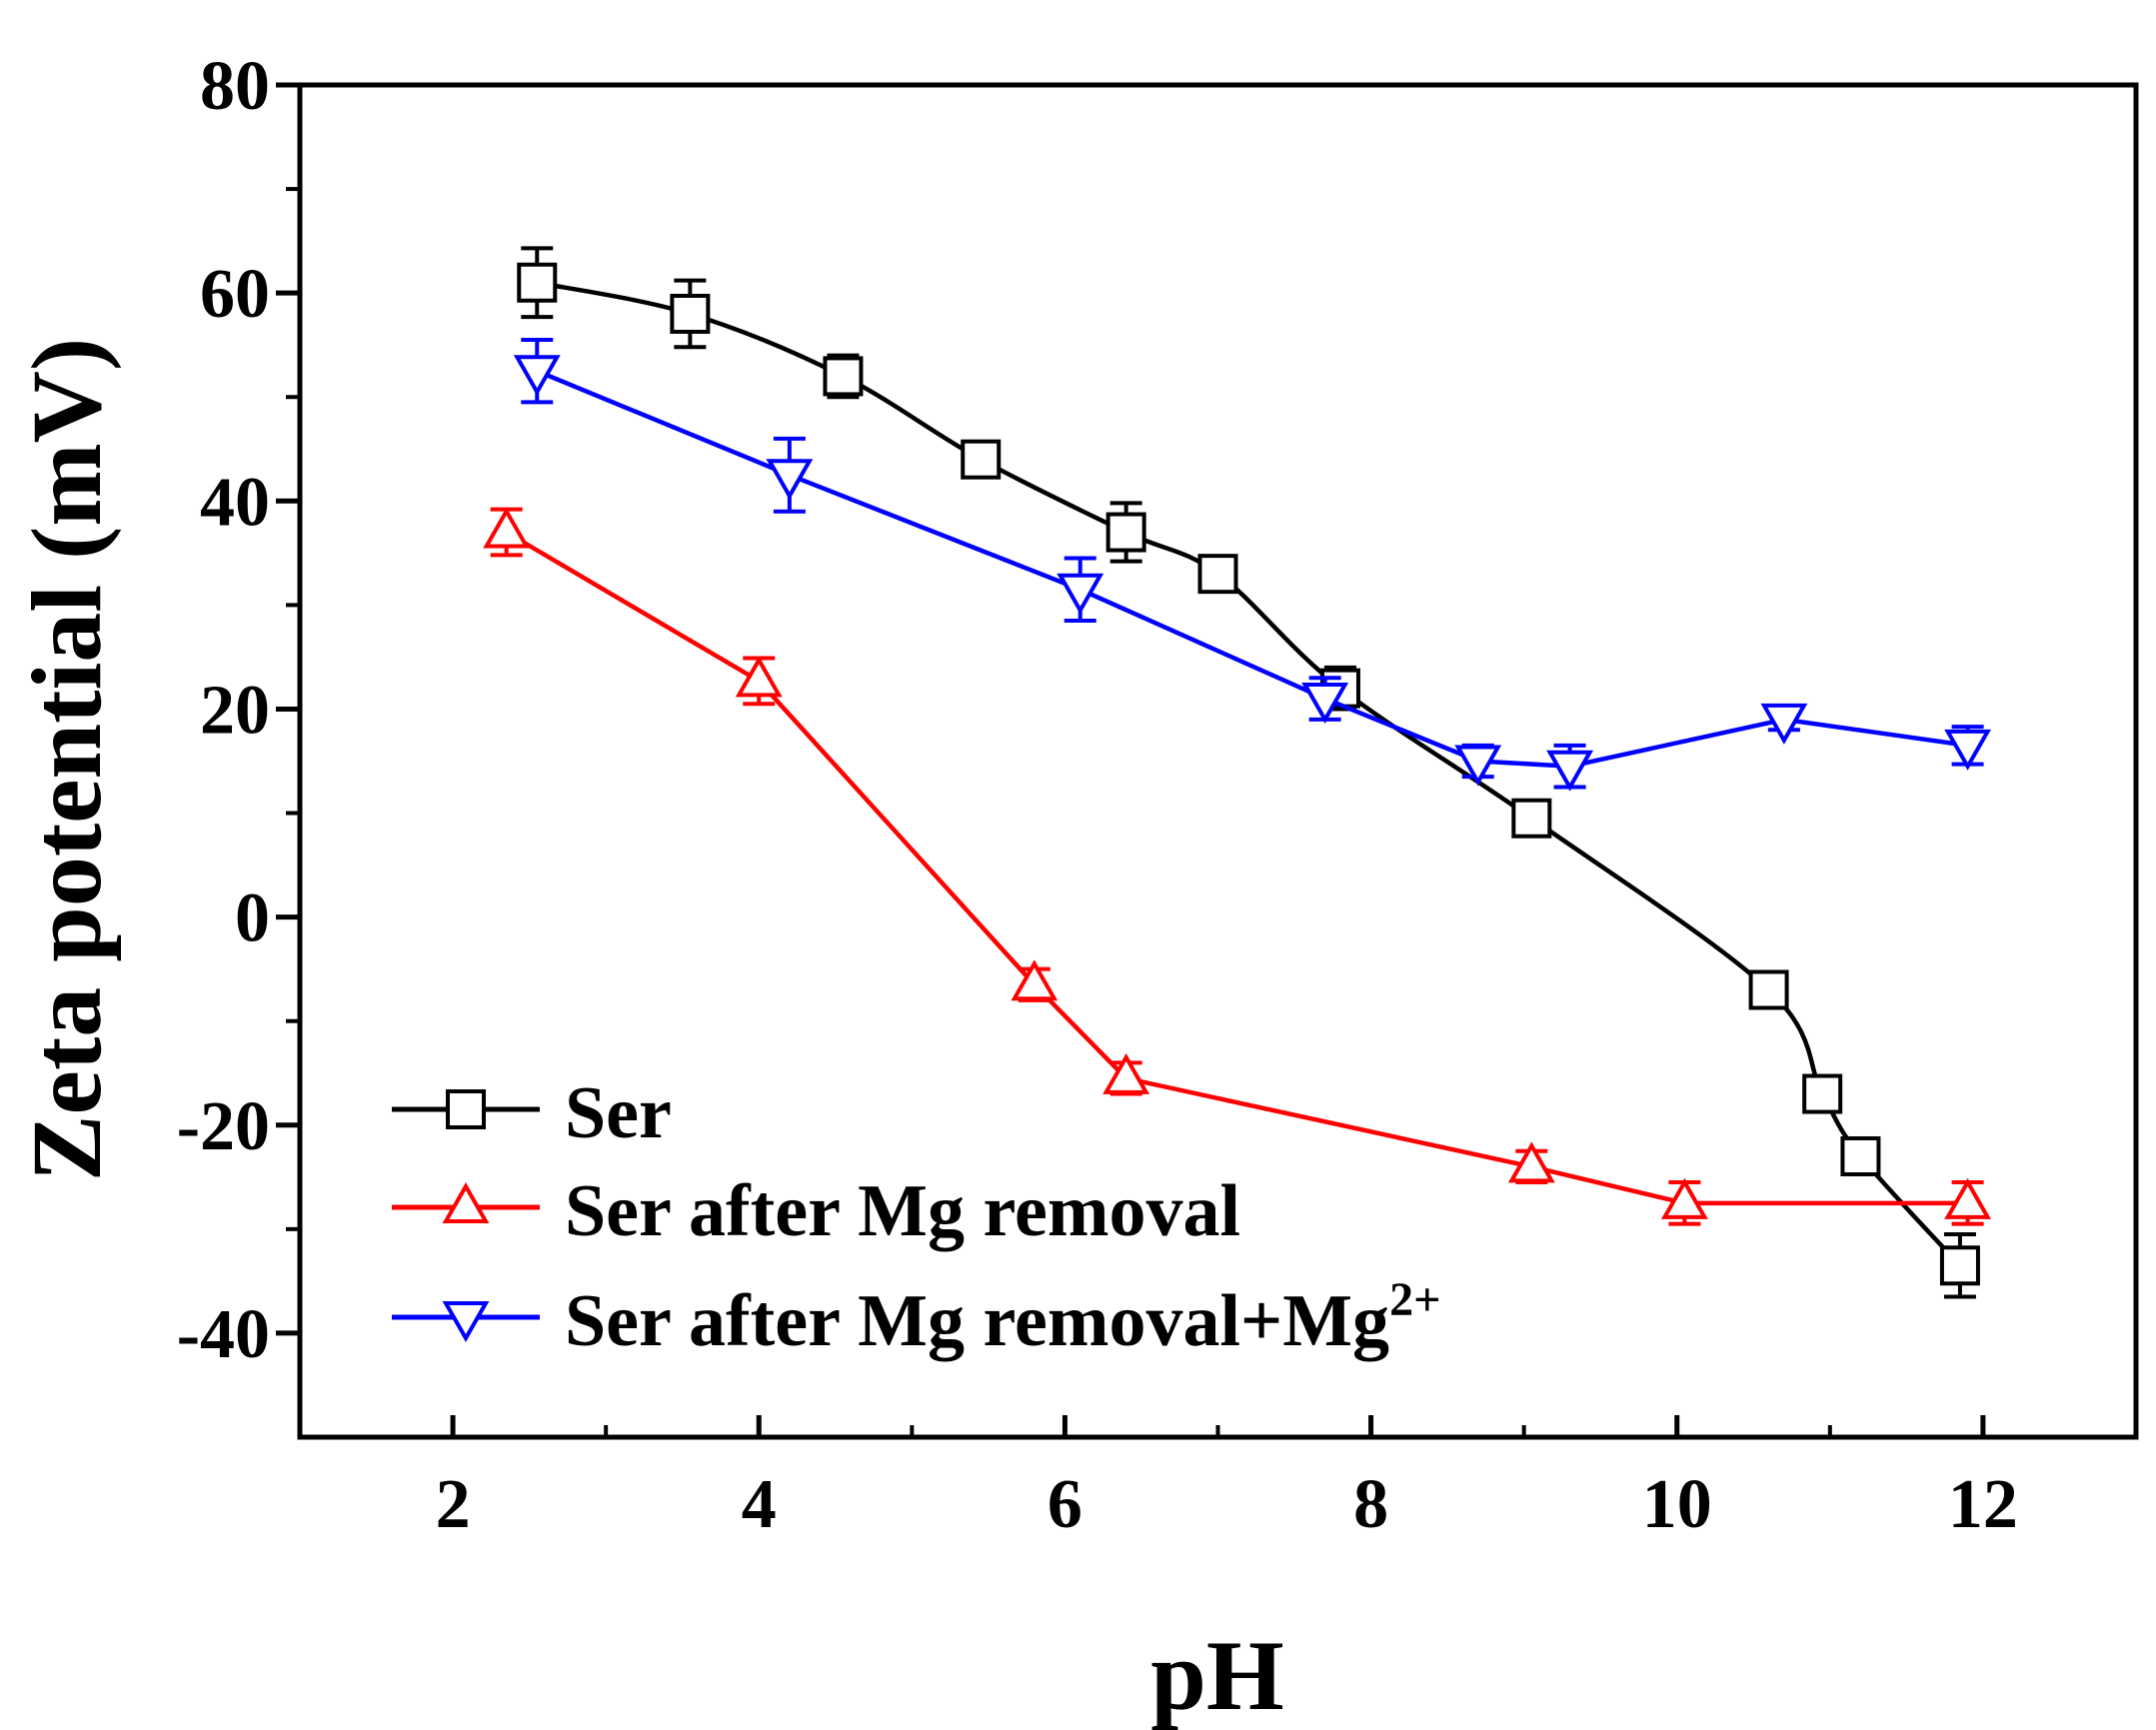 This screenshot has height=1730, width=2156. Describe the element at coordinates (1065, 1505) in the screenshot. I see `x-tick-label: 6` at that location.